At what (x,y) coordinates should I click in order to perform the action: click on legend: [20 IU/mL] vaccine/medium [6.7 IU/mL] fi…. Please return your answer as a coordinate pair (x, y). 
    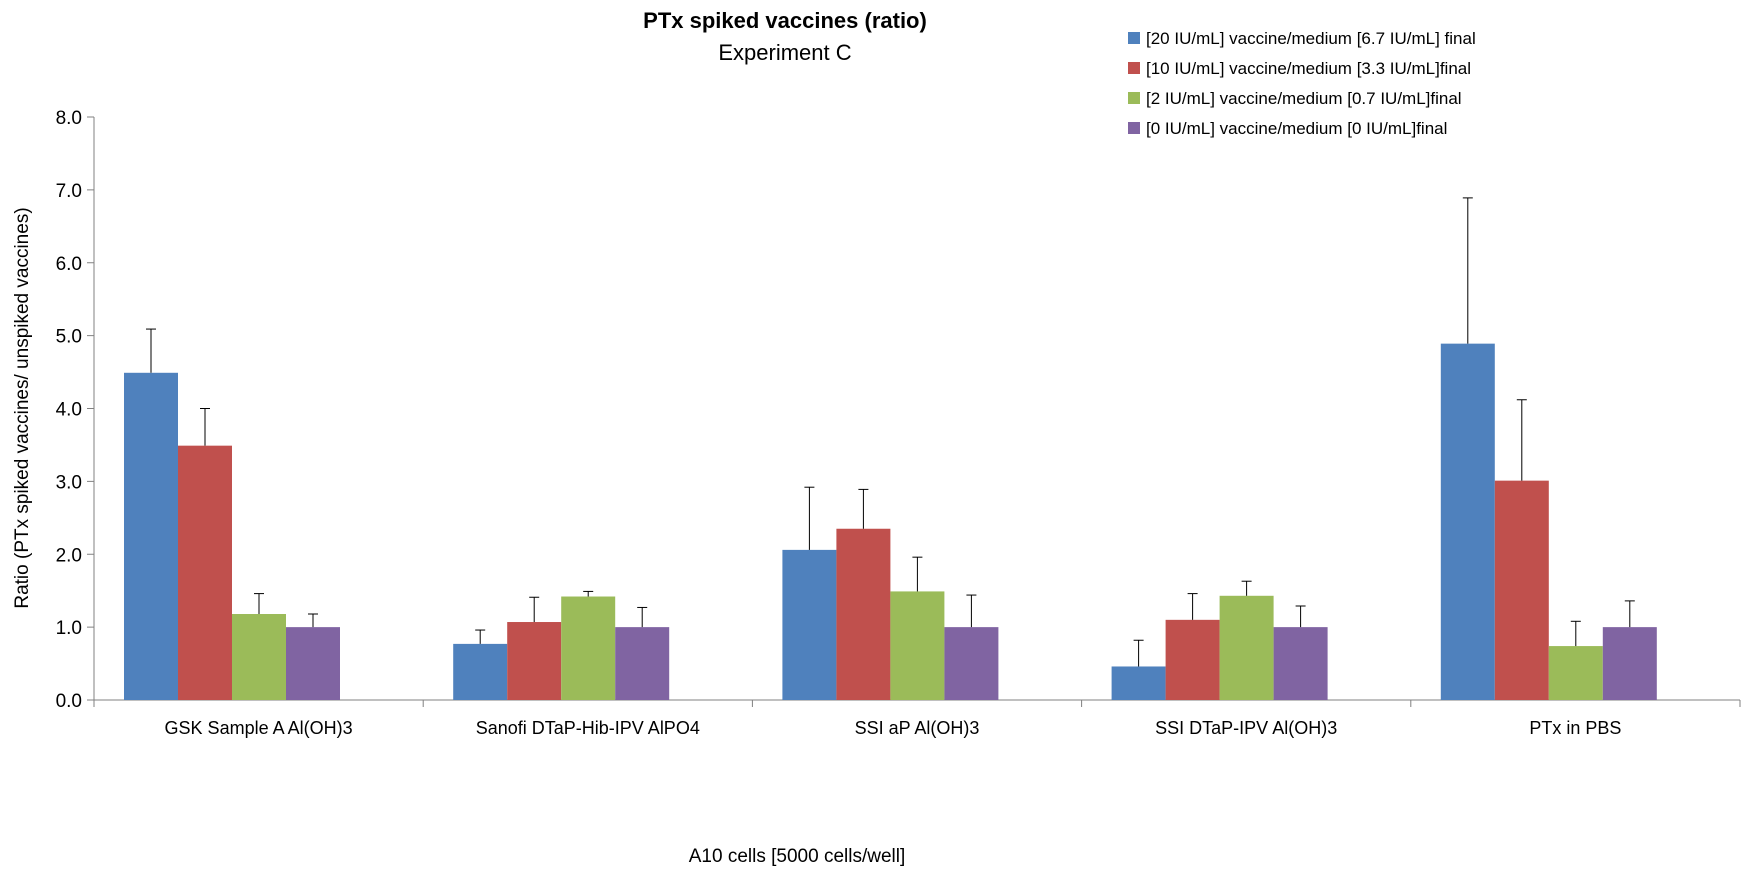
    Looking at the image, I should click on (1302, 83).